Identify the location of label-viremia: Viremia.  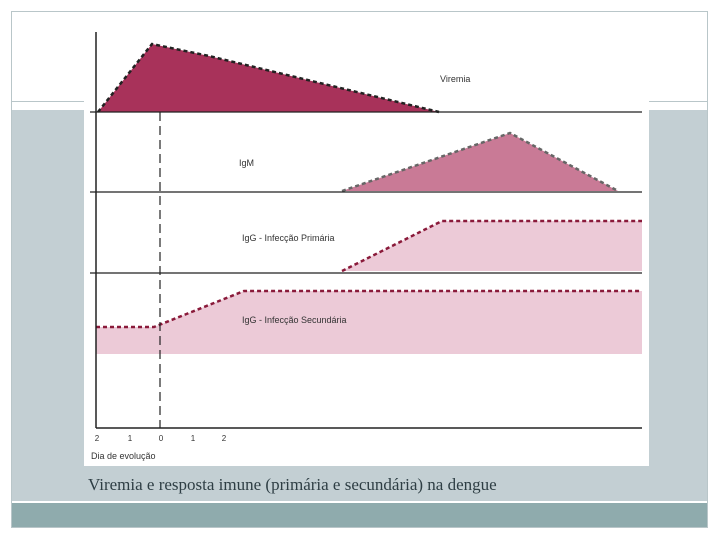
(455, 79).